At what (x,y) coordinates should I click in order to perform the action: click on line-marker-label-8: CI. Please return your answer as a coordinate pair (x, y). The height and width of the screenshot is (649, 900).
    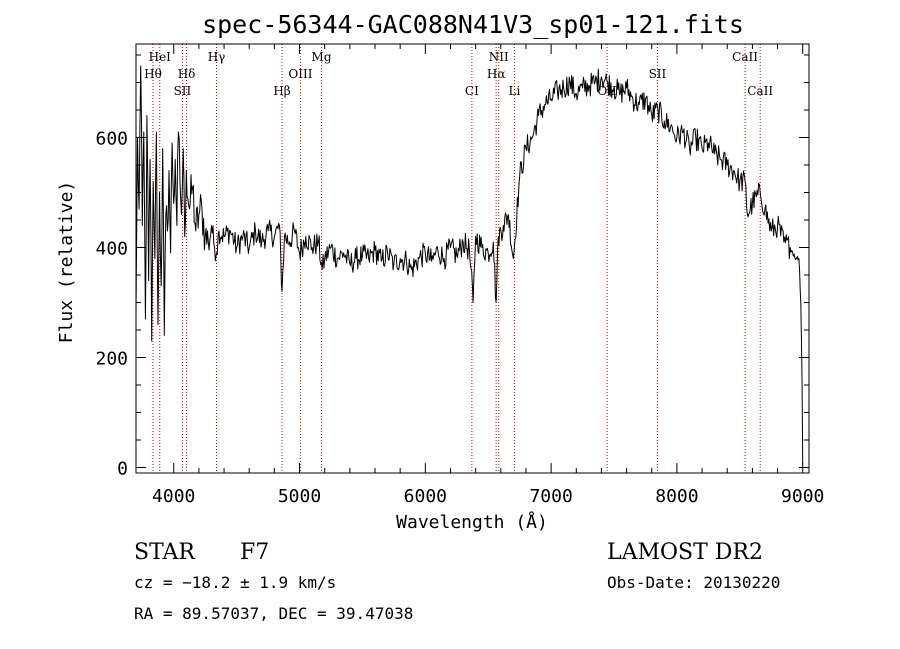
    Looking at the image, I should click on (472, 91).